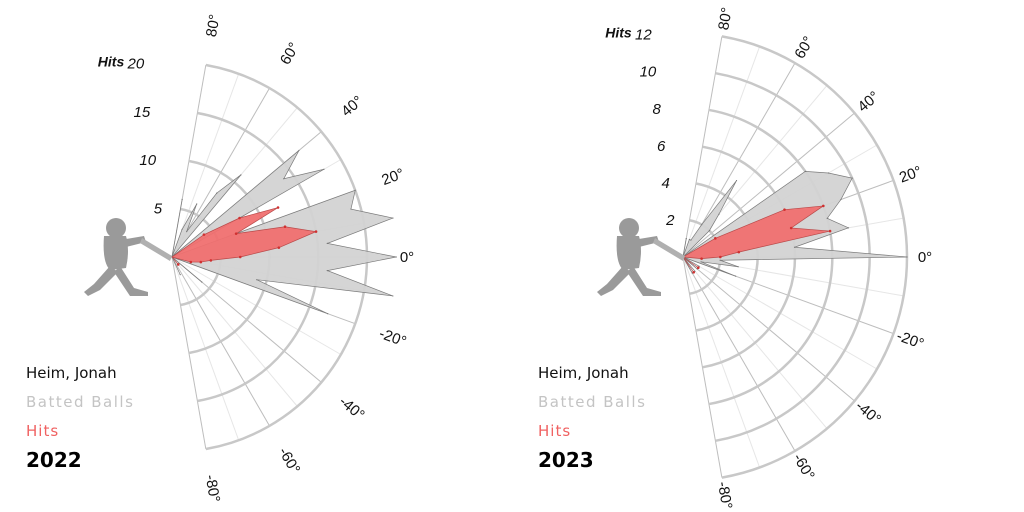 The height and width of the screenshot is (512, 1024). Describe the element at coordinates (566, 460) in the screenshot. I see `chart-title-year: 2023` at that location.